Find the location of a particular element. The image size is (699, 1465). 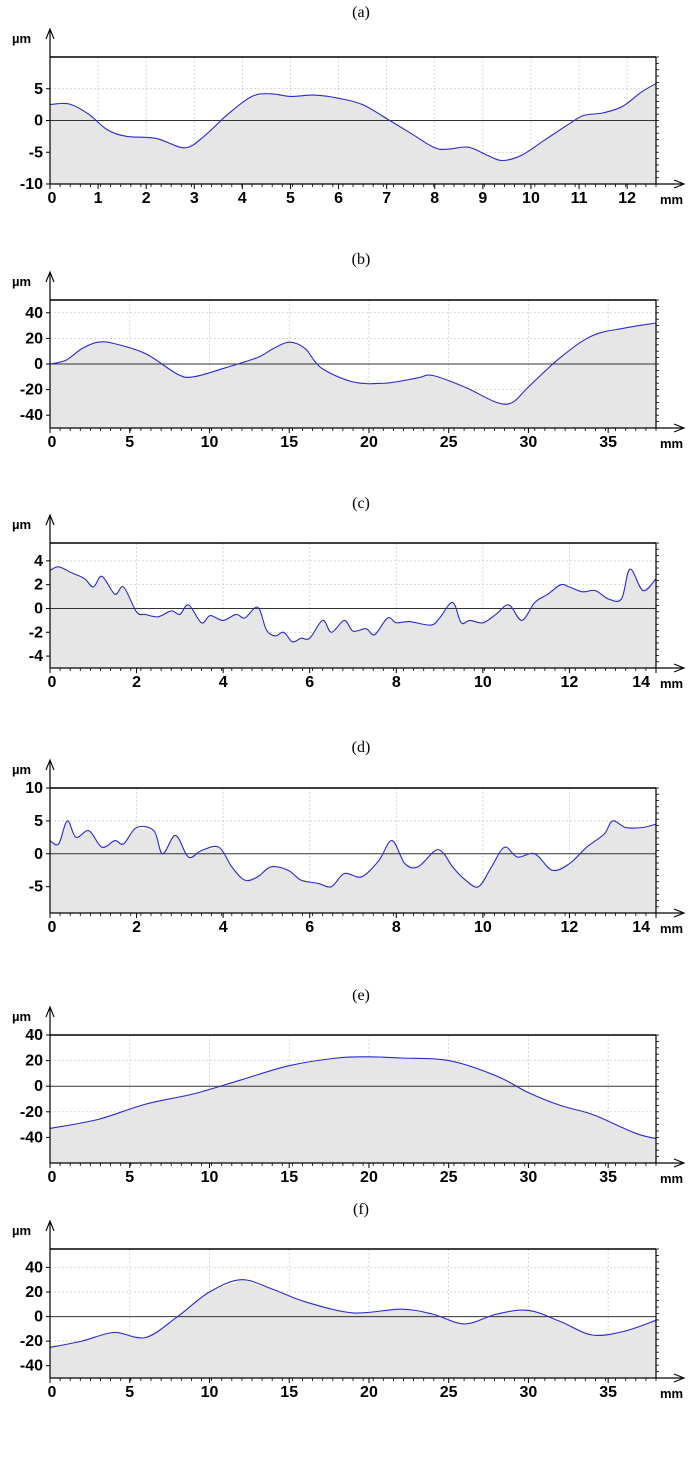

panel-caption: (d) is located at coordinates (361, 747).